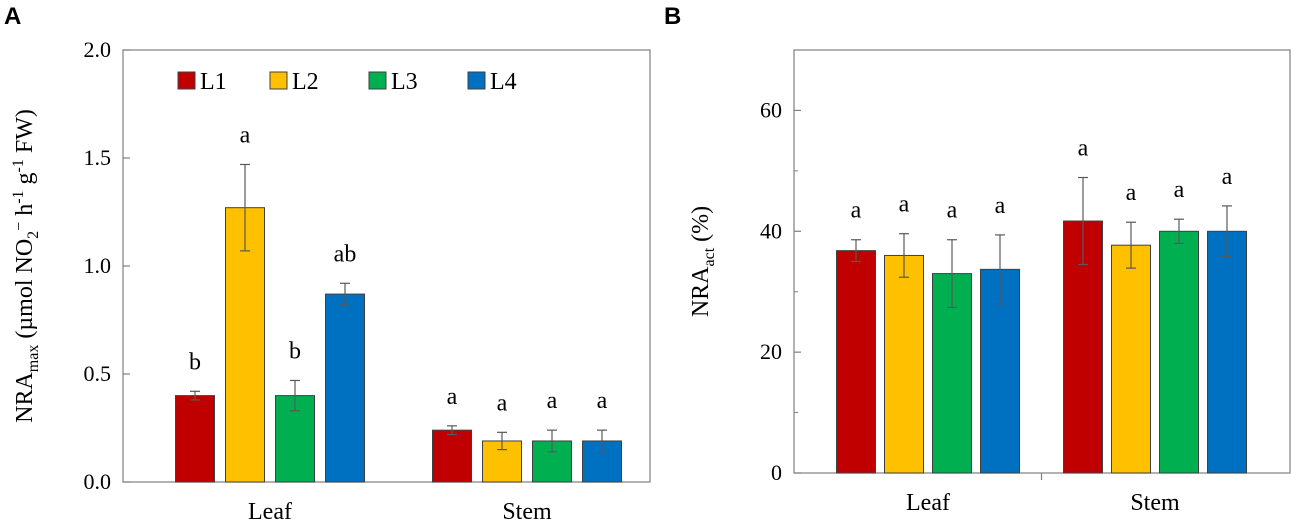  I want to click on y-axis-title: NRAact (%), so click(703, 261).